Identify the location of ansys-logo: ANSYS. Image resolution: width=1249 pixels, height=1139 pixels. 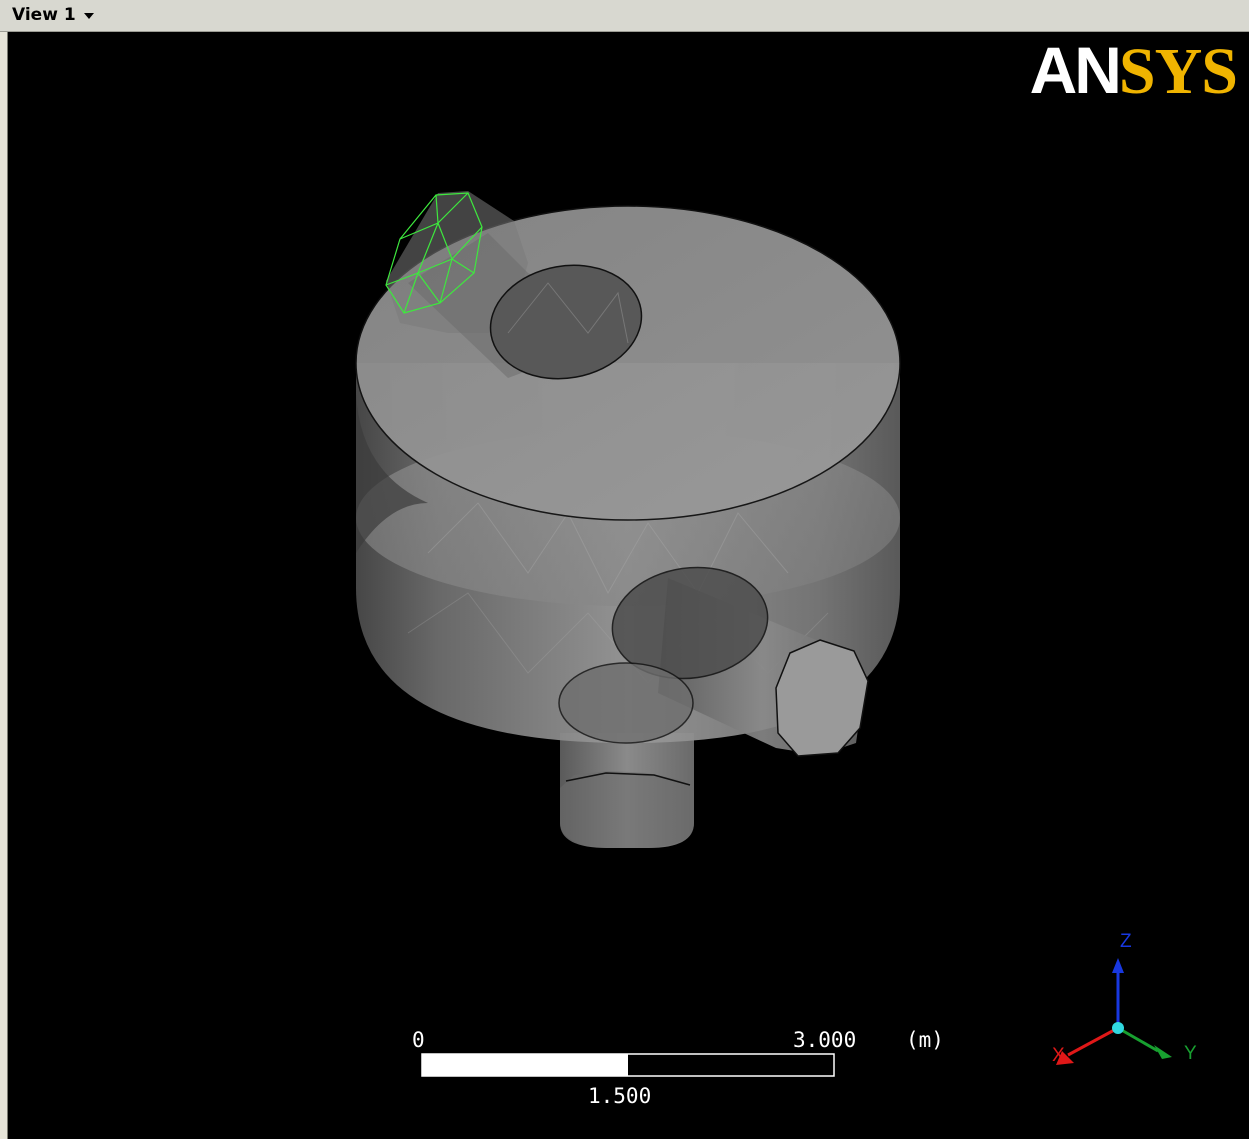
(1134, 71).